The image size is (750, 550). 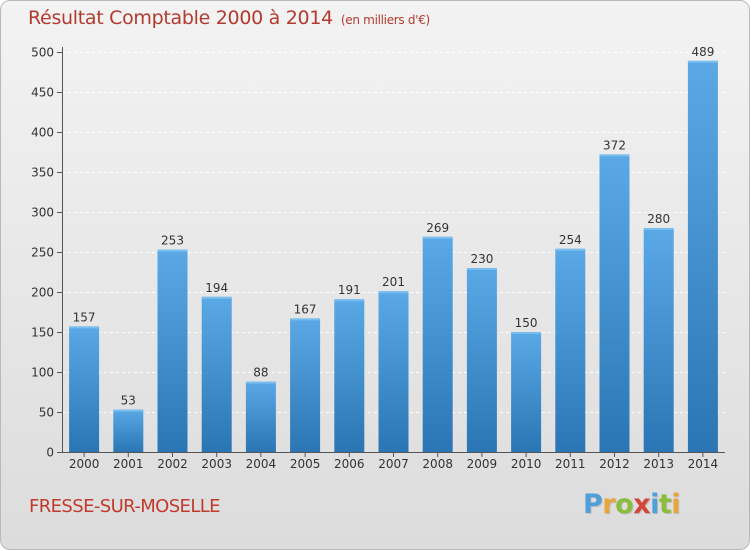 What do you see at coordinates (481, 360) in the screenshot?
I see `bar-2009` at bounding box center [481, 360].